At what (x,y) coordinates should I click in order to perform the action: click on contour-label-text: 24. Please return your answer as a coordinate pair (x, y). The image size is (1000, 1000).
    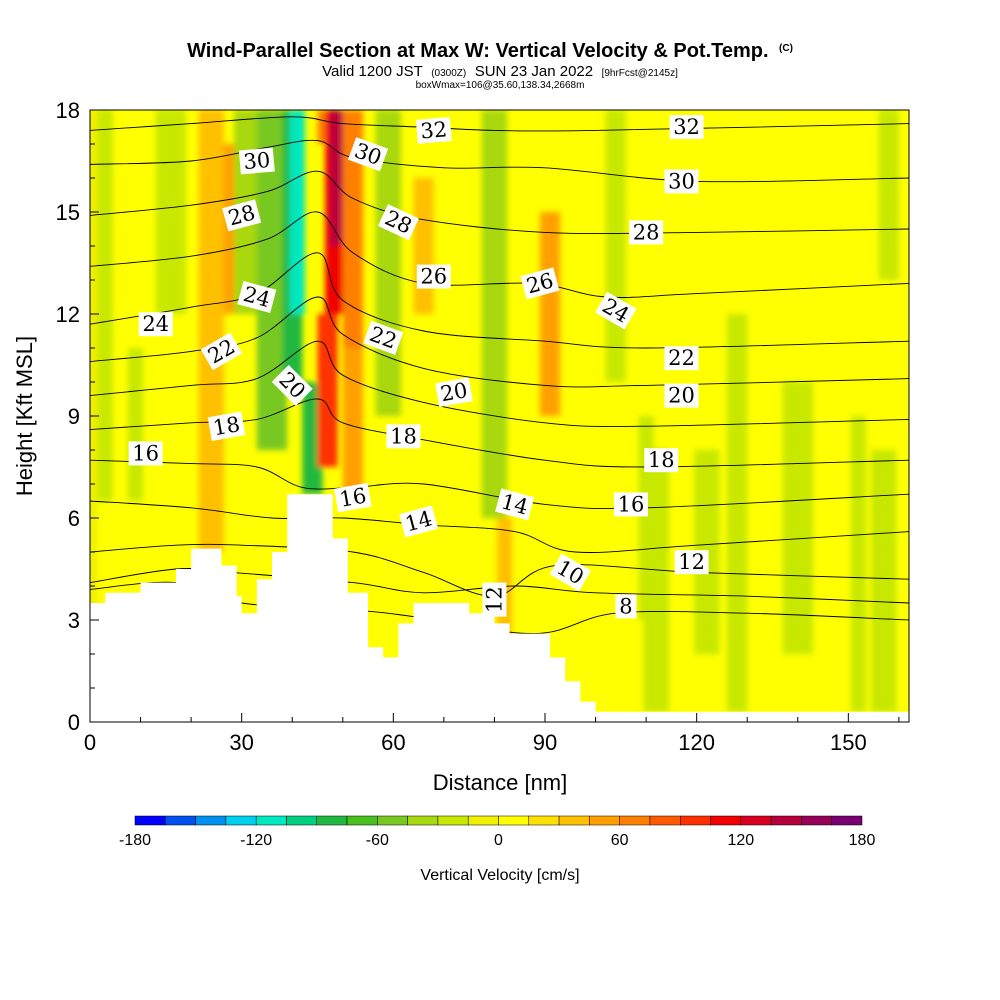
    Looking at the image, I should click on (155, 324).